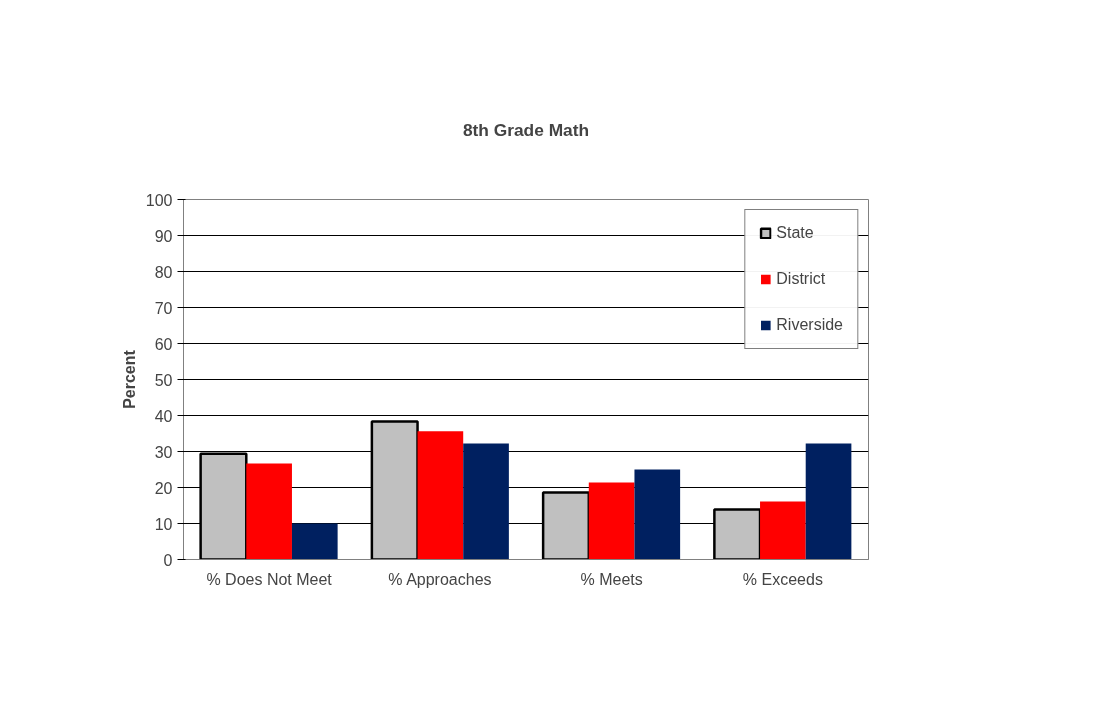  Describe the element at coordinates (163, 452) in the screenshot. I see `y-tick-label: 30` at that location.